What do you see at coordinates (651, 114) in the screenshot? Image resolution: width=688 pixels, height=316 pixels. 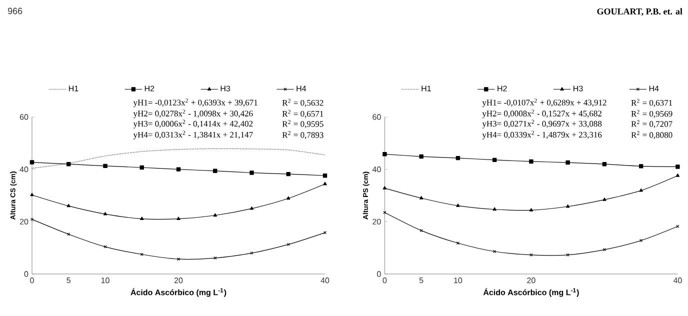 I see `annotation: R$^{2}$ = 0,9569` at bounding box center [651, 114].